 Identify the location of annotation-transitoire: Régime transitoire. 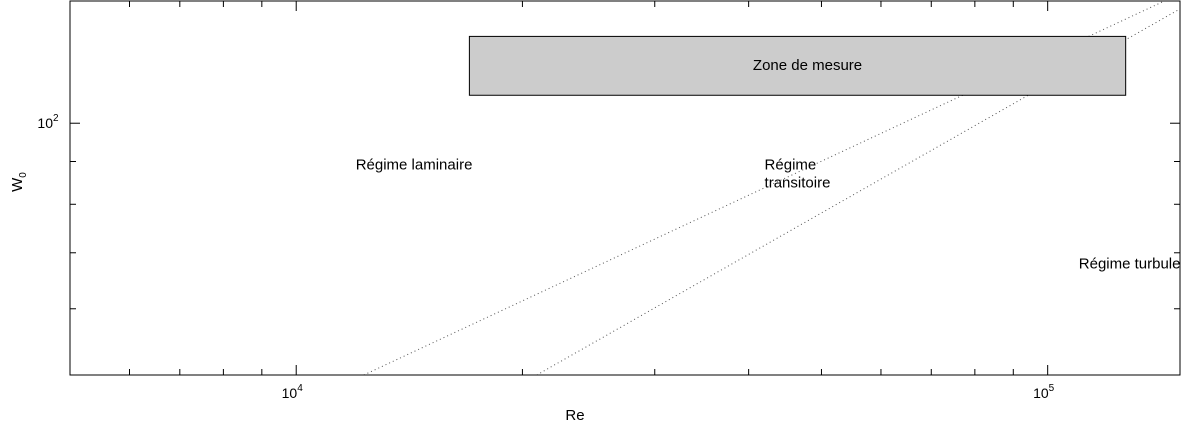
(798, 174).